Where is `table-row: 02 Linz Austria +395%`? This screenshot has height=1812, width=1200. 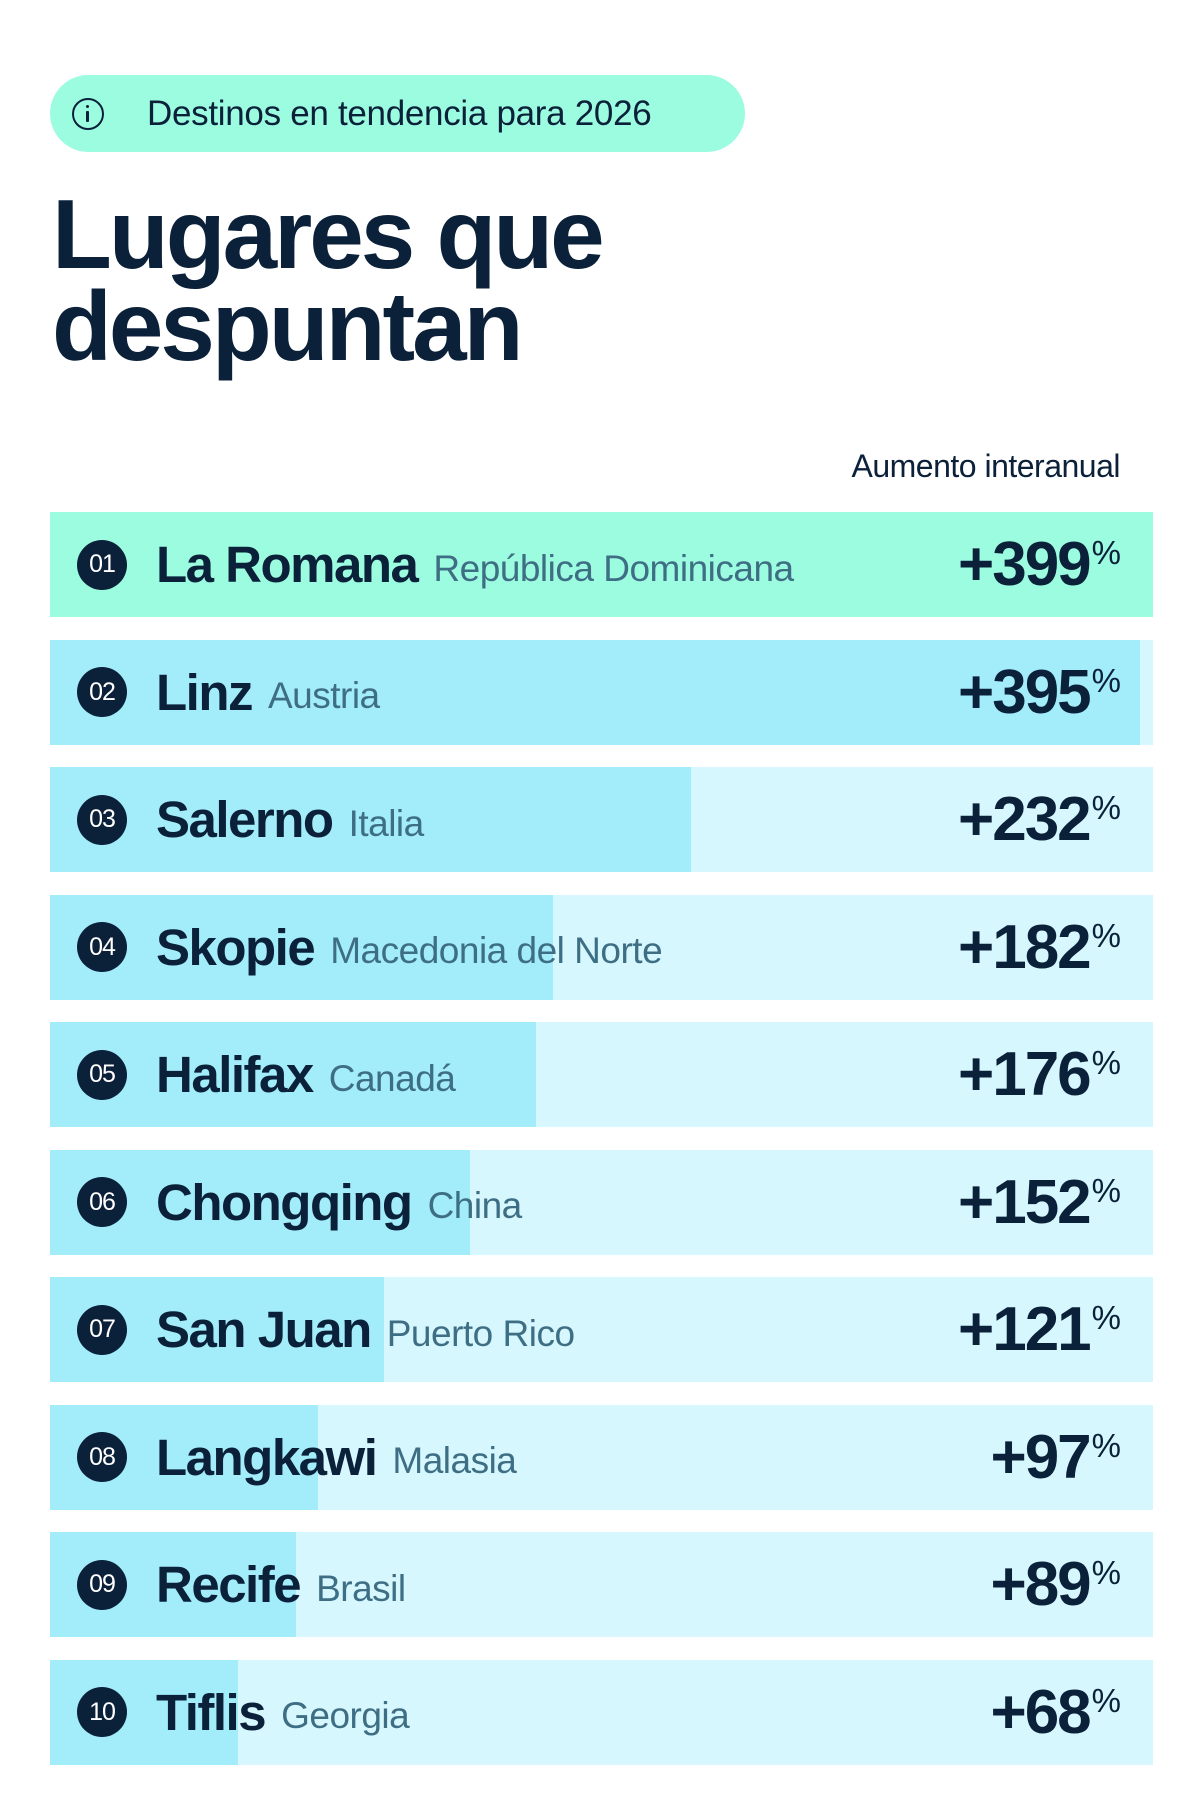
table-row: 02 Linz Austria +395% is located at coordinates (601, 692).